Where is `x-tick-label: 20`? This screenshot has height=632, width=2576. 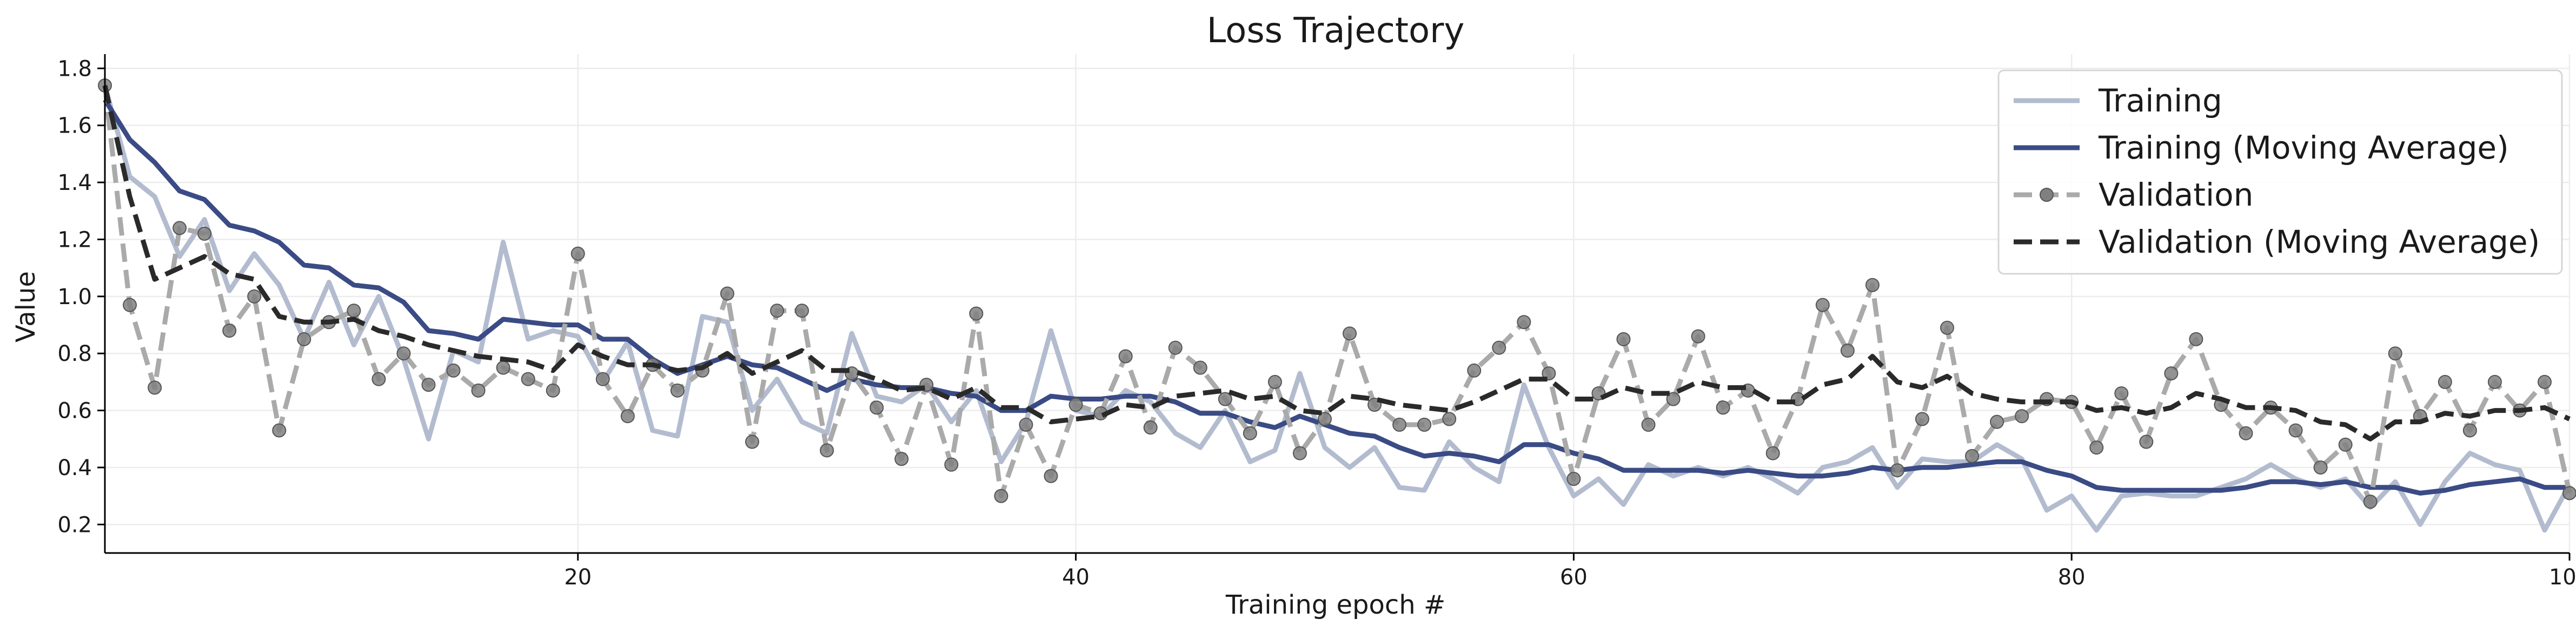
x-tick-label: 20 is located at coordinates (578, 577).